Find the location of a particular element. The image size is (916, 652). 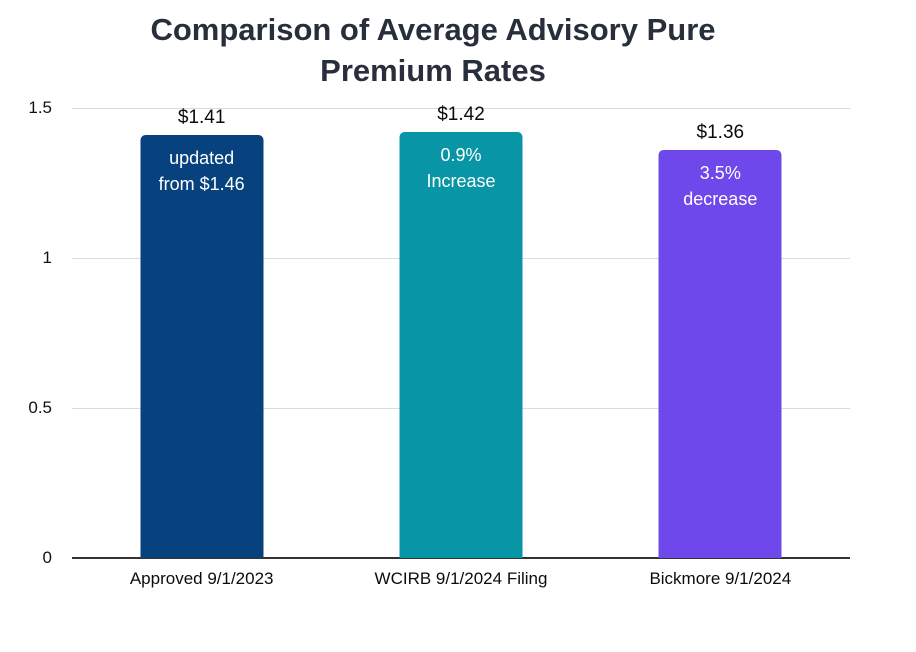

bar-annotation: 3.5% decrease is located at coordinates (720, 181).